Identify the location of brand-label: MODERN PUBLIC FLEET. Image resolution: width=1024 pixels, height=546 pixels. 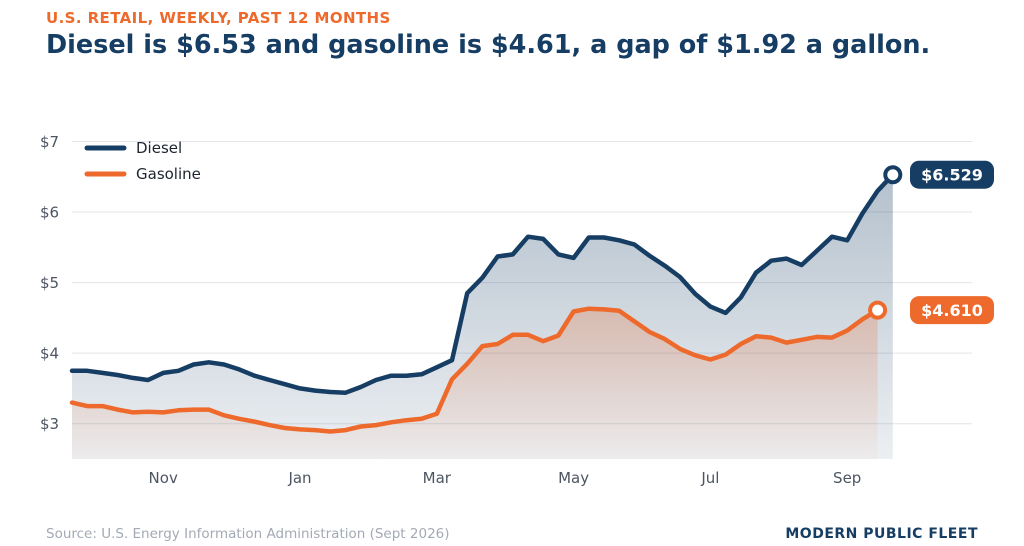
(881, 534).